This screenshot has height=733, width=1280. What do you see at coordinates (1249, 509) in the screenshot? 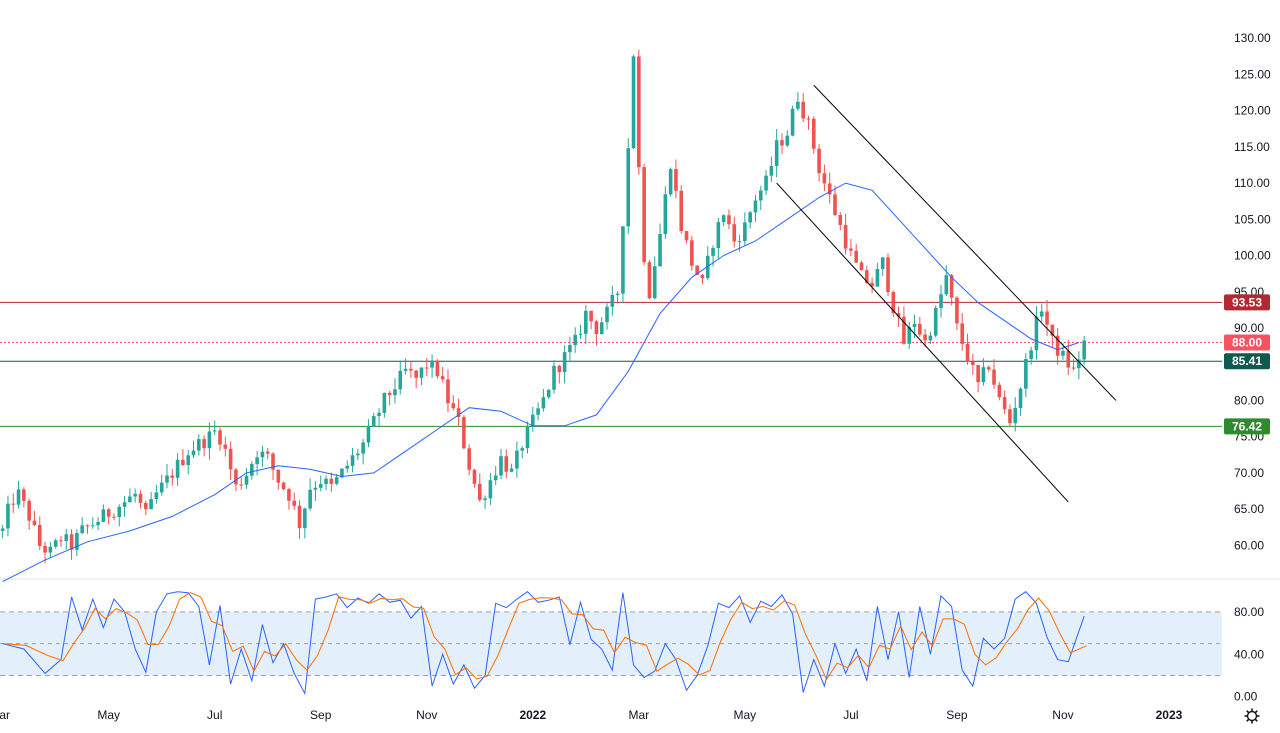
I see `y-tick-label: 65.00` at bounding box center [1249, 509].